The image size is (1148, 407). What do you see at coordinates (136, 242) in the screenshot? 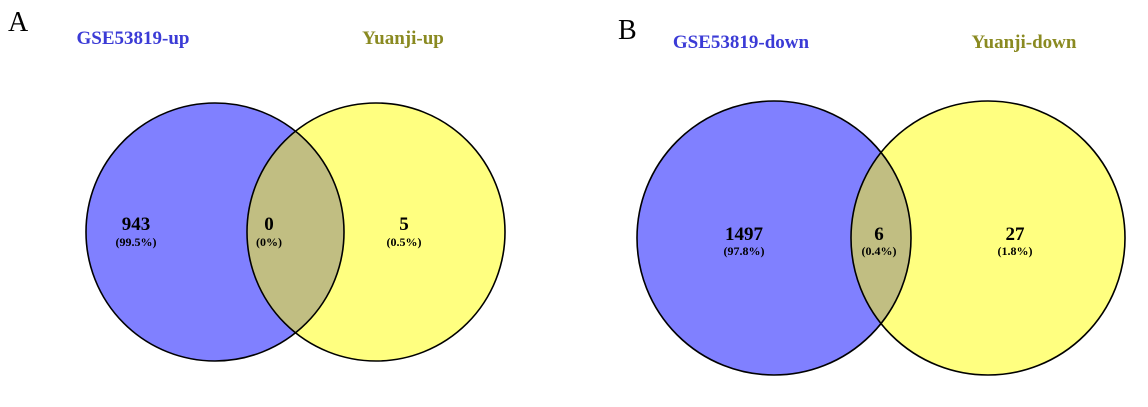
I see `left-only-percent: (99.5%)` at bounding box center [136, 242].